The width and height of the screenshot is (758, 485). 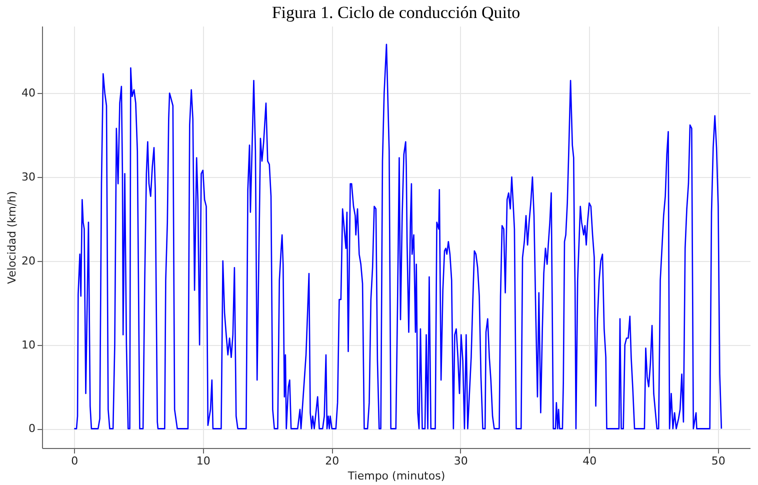 What do you see at coordinates (718, 461) in the screenshot?
I see `x-tick-label: 50` at bounding box center [718, 461].